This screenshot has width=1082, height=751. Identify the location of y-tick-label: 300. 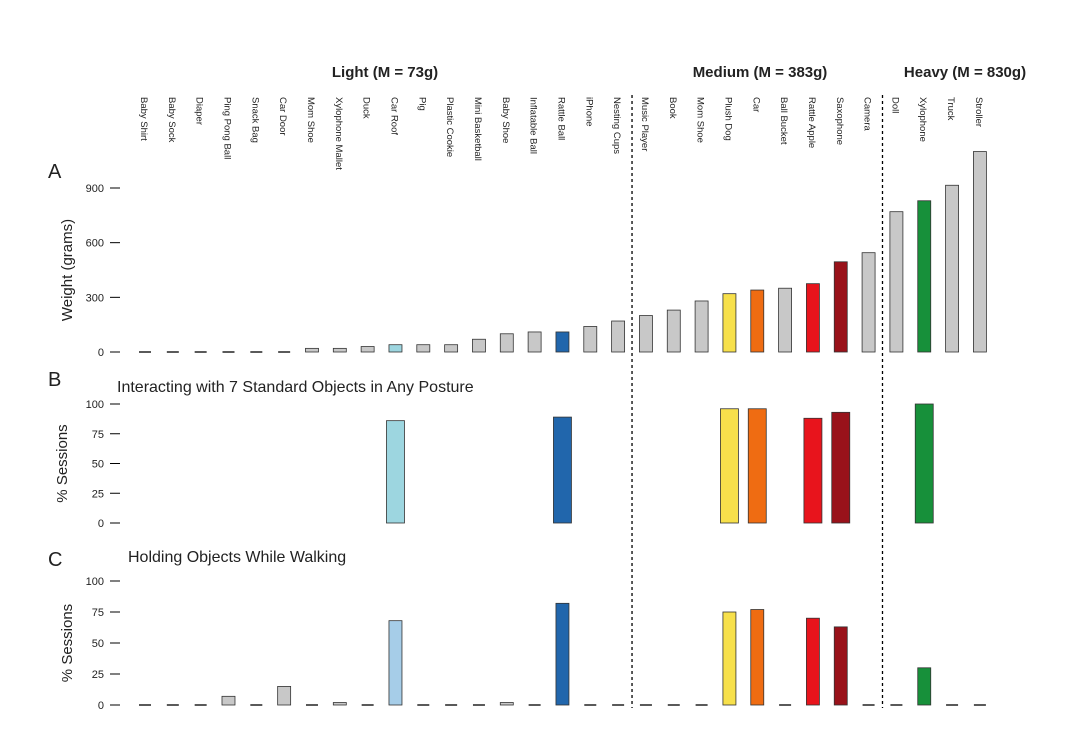
(95, 298).